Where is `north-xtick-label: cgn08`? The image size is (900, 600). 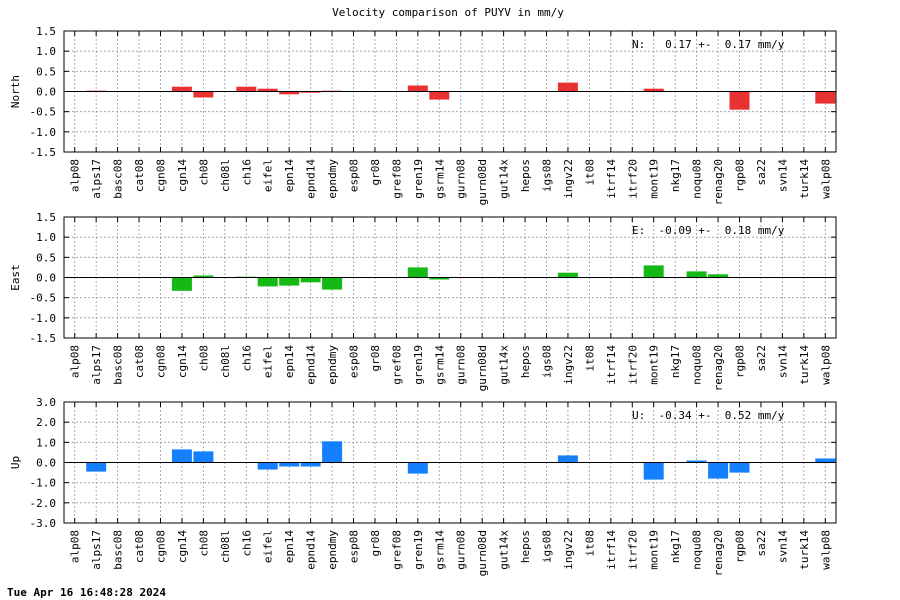
north-xtick-label: cgn08 is located at coordinates (161, 175).